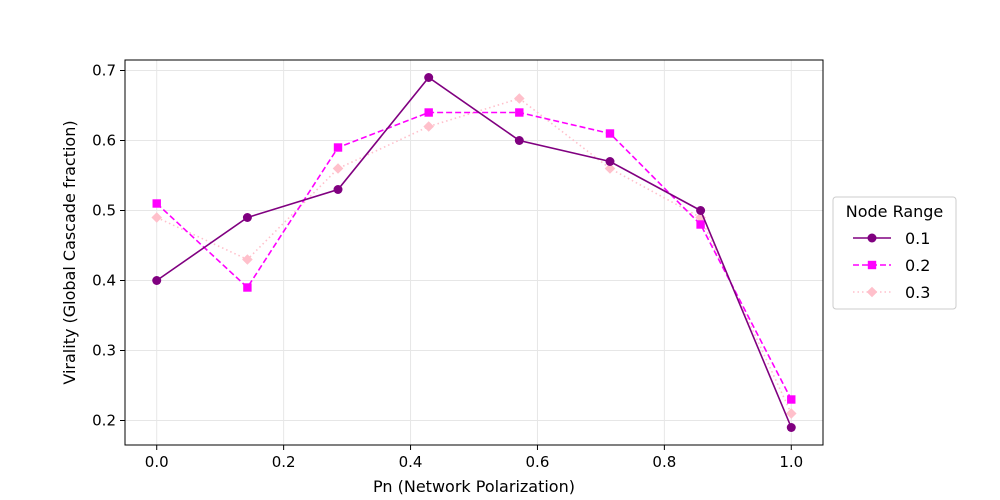 The height and width of the screenshot is (500, 1000). Describe the element at coordinates (664, 462) in the screenshot. I see `x-tick-label: 0.8` at that location.